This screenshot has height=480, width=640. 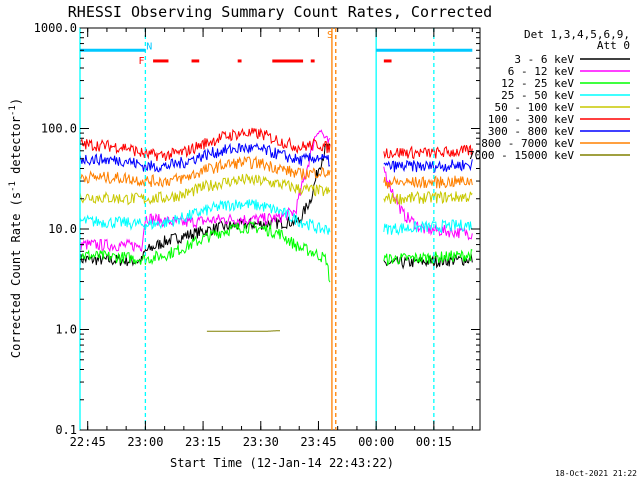 What do you see at coordinates (88, 442) in the screenshot?
I see `x-tick-label: 22:45` at bounding box center [88, 442].